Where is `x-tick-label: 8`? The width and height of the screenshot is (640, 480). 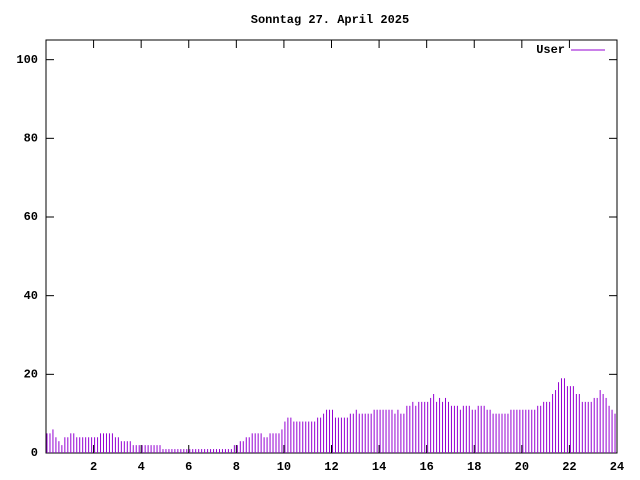
x-tick-label: 8 is located at coordinates (236, 467).